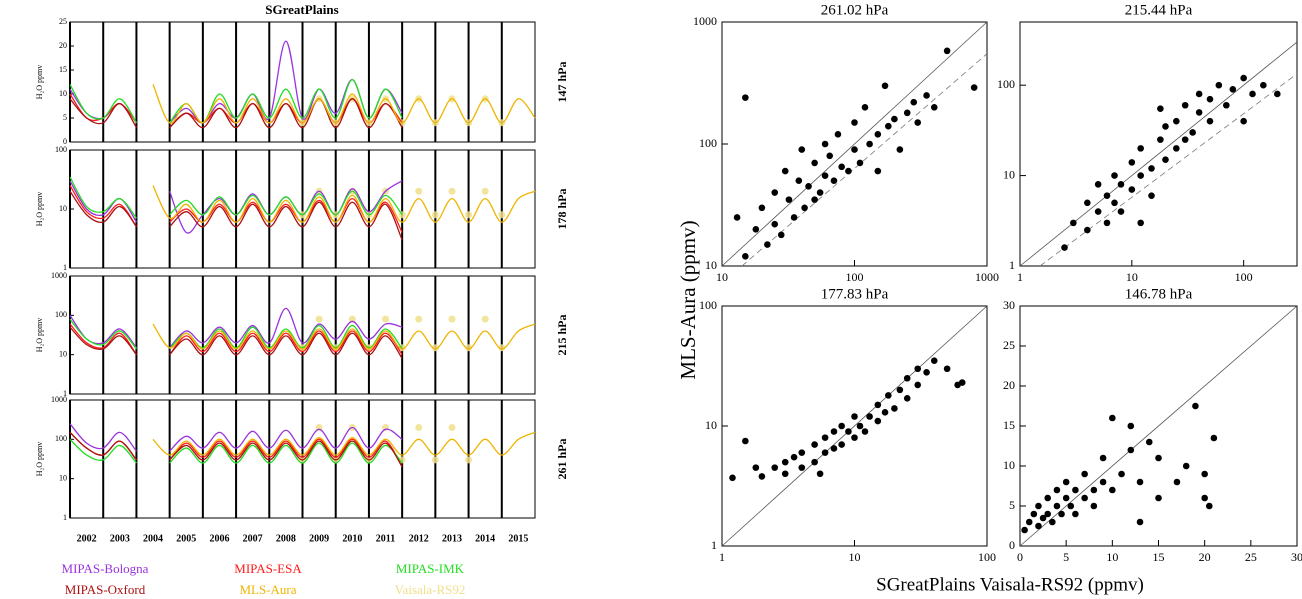 The image size is (1302, 599). What do you see at coordinates (1020, 277) in the screenshot?
I see `x-tick-label: 1` at bounding box center [1020, 277].